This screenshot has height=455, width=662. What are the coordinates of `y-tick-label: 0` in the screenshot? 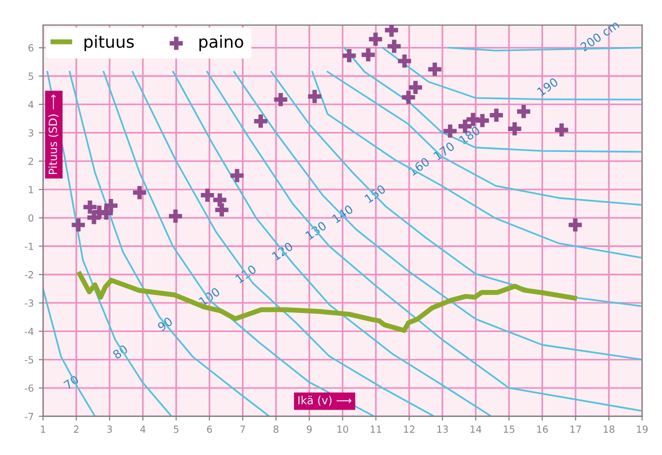 It's located at (31, 218).